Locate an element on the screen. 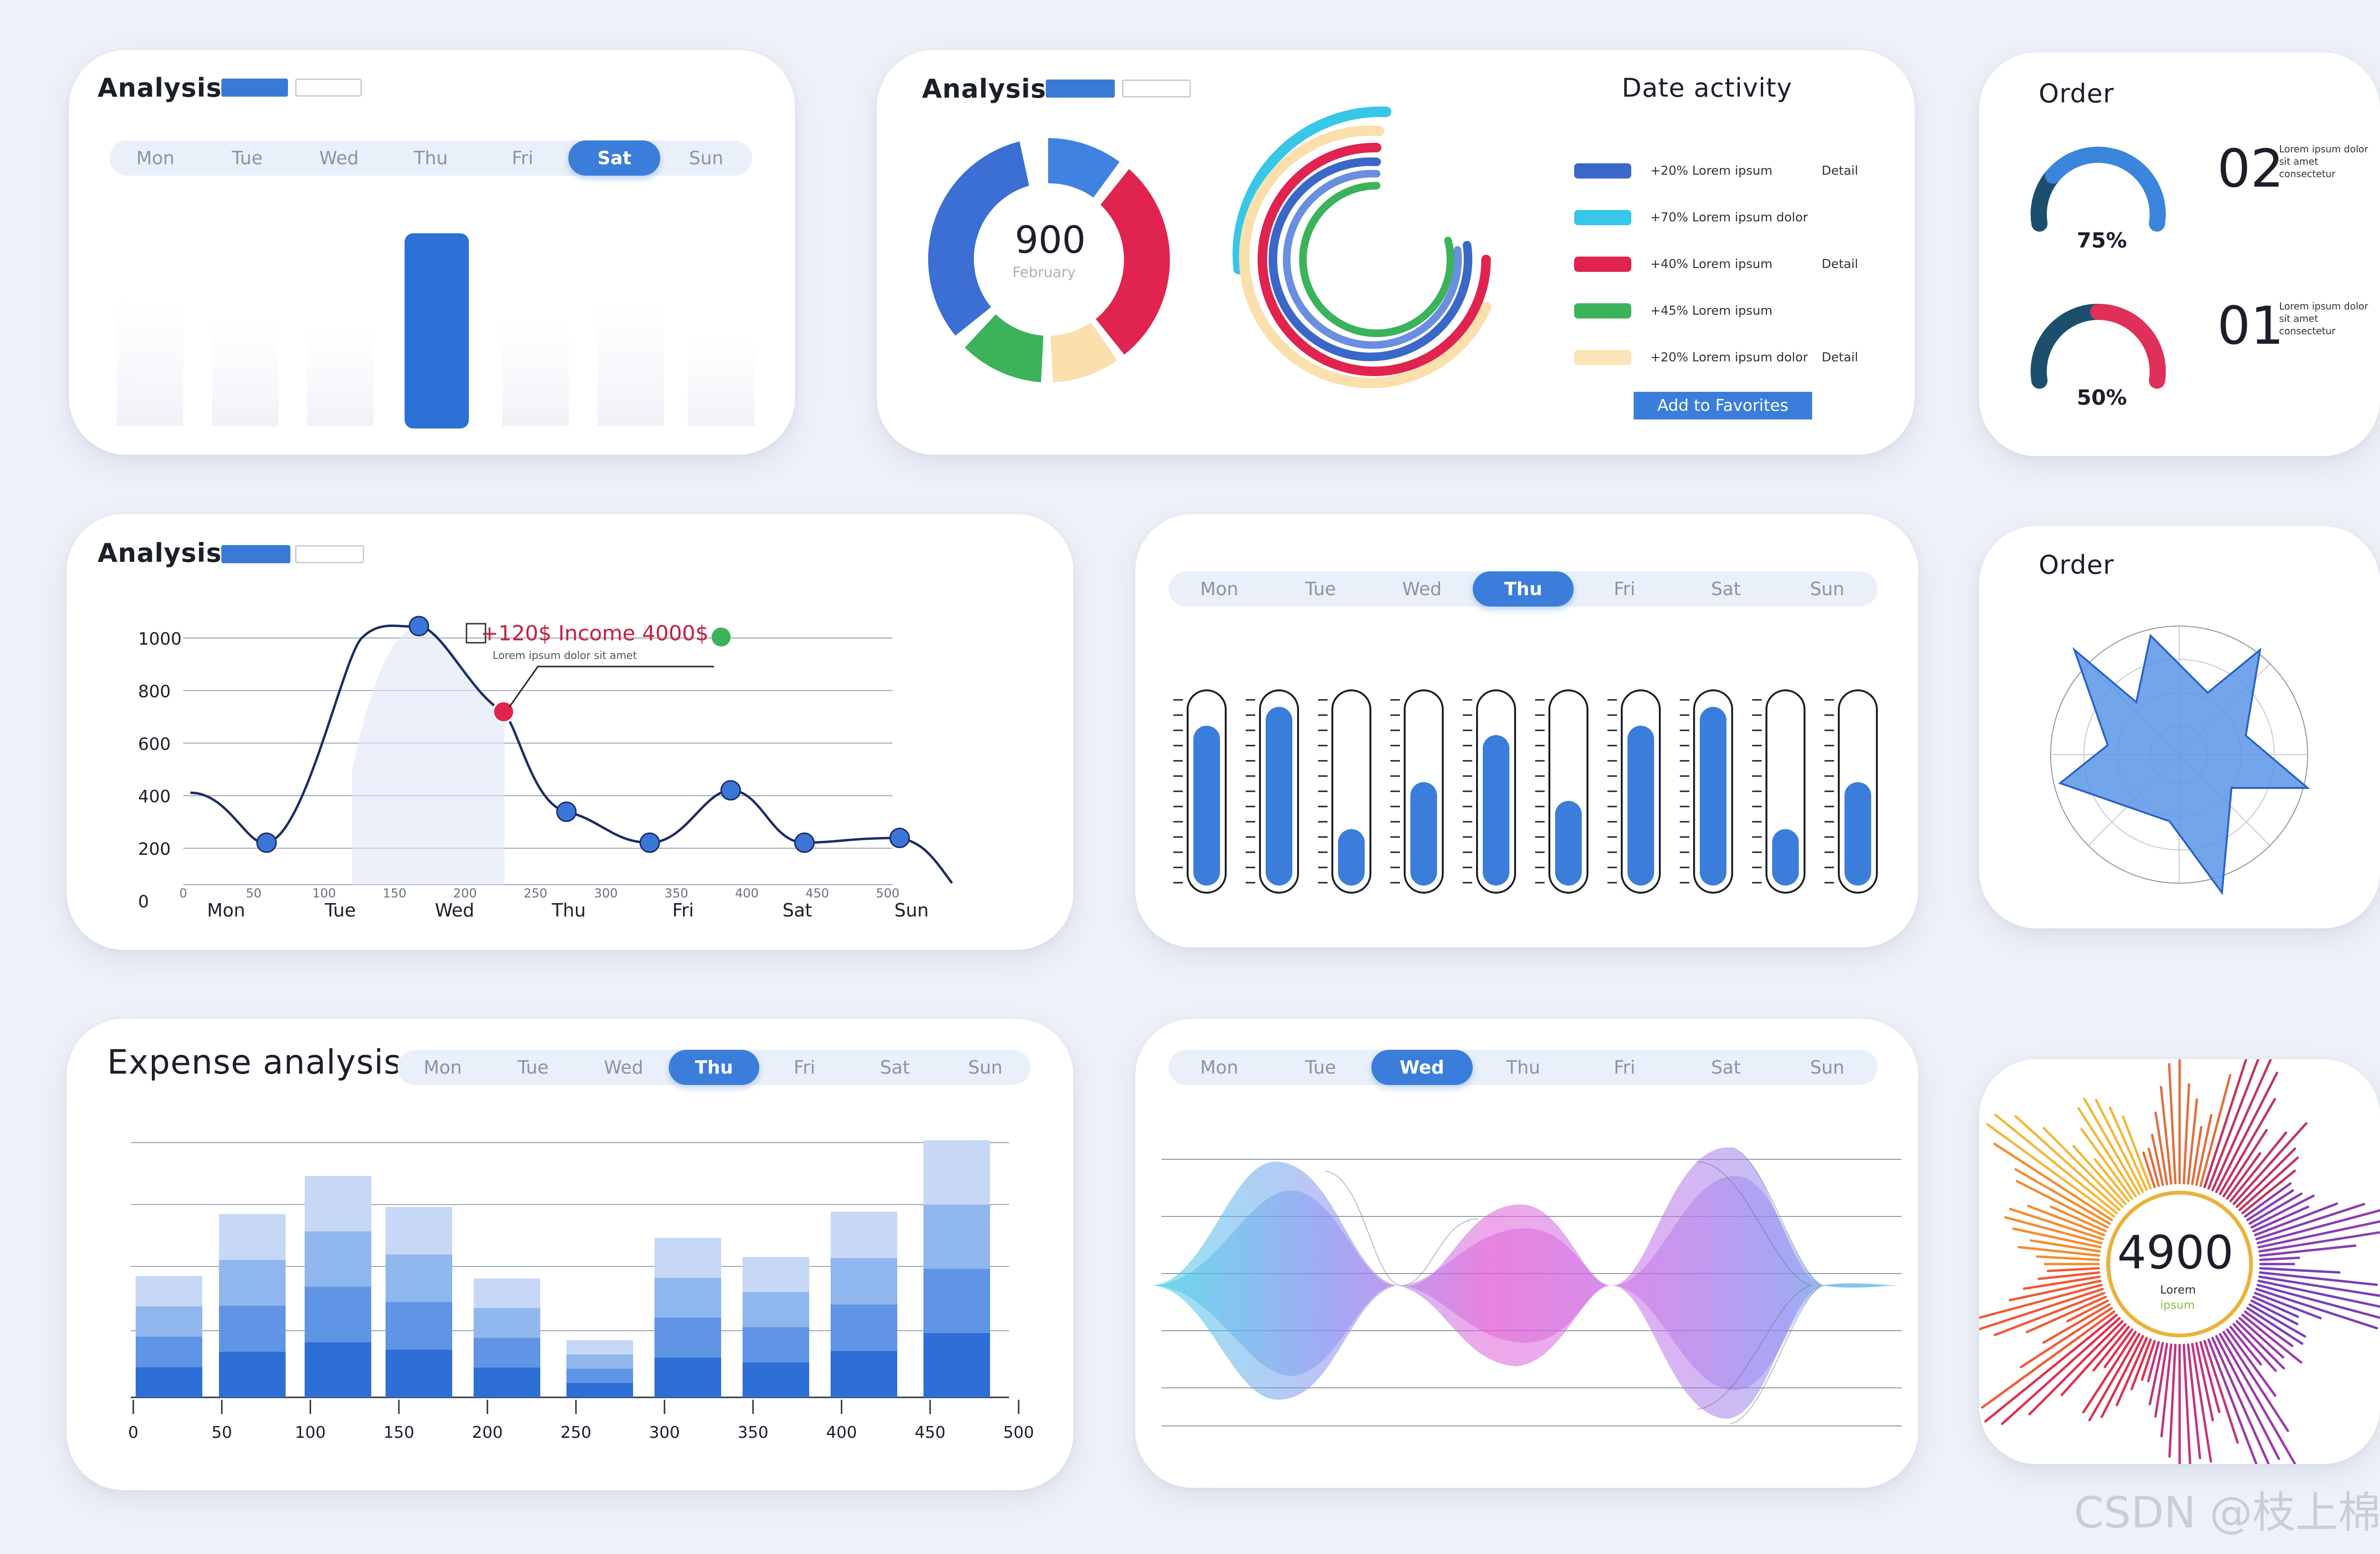 The image size is (2380, 1554). arc-red is located at coordinates (1374, 259).